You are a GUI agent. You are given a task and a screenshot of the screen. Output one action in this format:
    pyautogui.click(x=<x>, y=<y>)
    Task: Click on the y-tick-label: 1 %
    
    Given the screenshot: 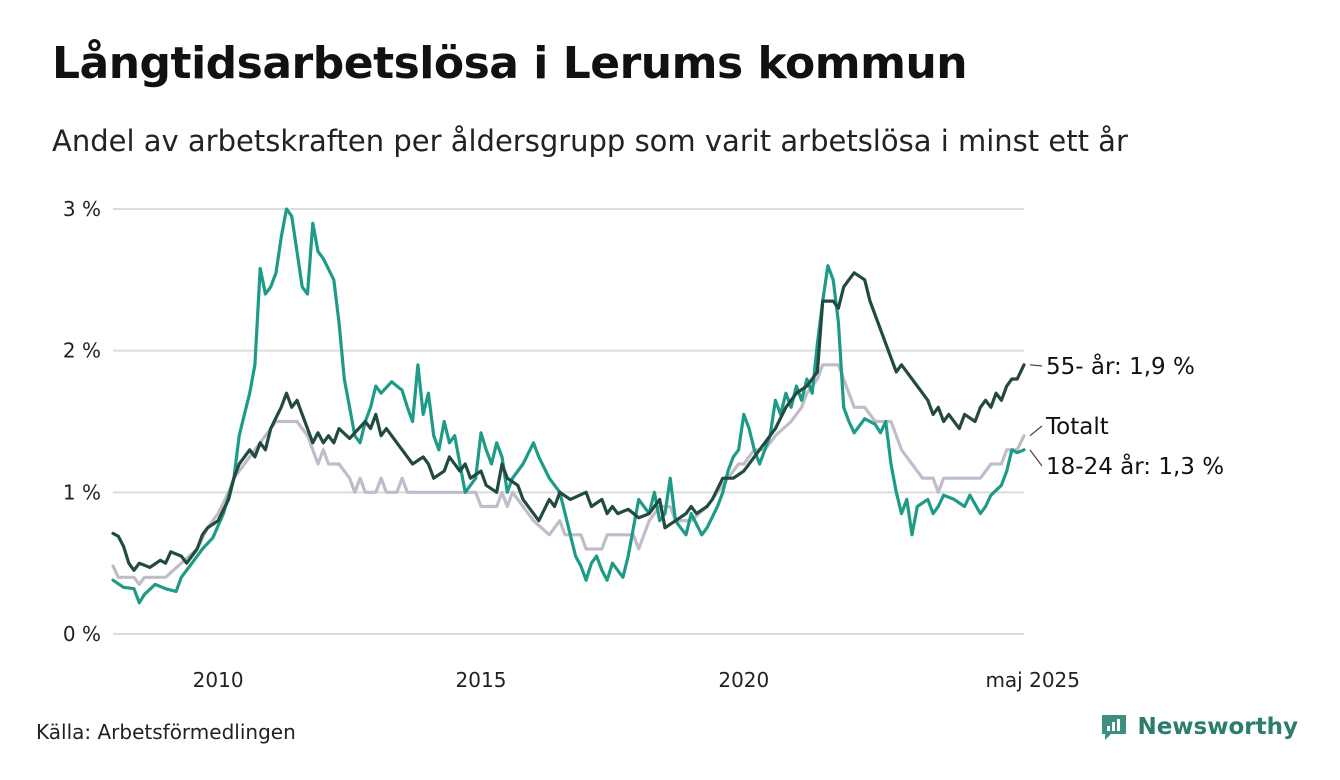 What is the action you would take?
    pyautogui.click(x=82, y=492)
    